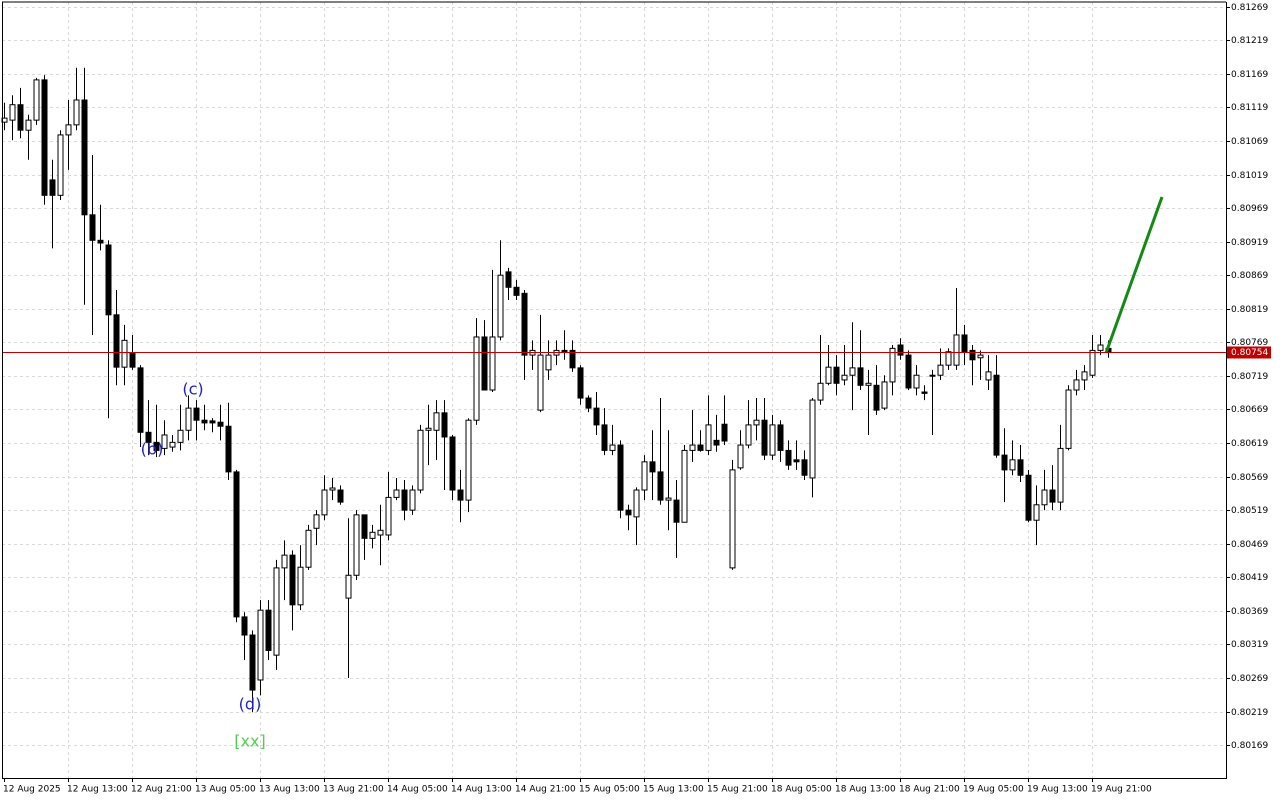 The image size is (1280, 800). I want to click on y-tick-label: 0.81219, so click(1249, 41).